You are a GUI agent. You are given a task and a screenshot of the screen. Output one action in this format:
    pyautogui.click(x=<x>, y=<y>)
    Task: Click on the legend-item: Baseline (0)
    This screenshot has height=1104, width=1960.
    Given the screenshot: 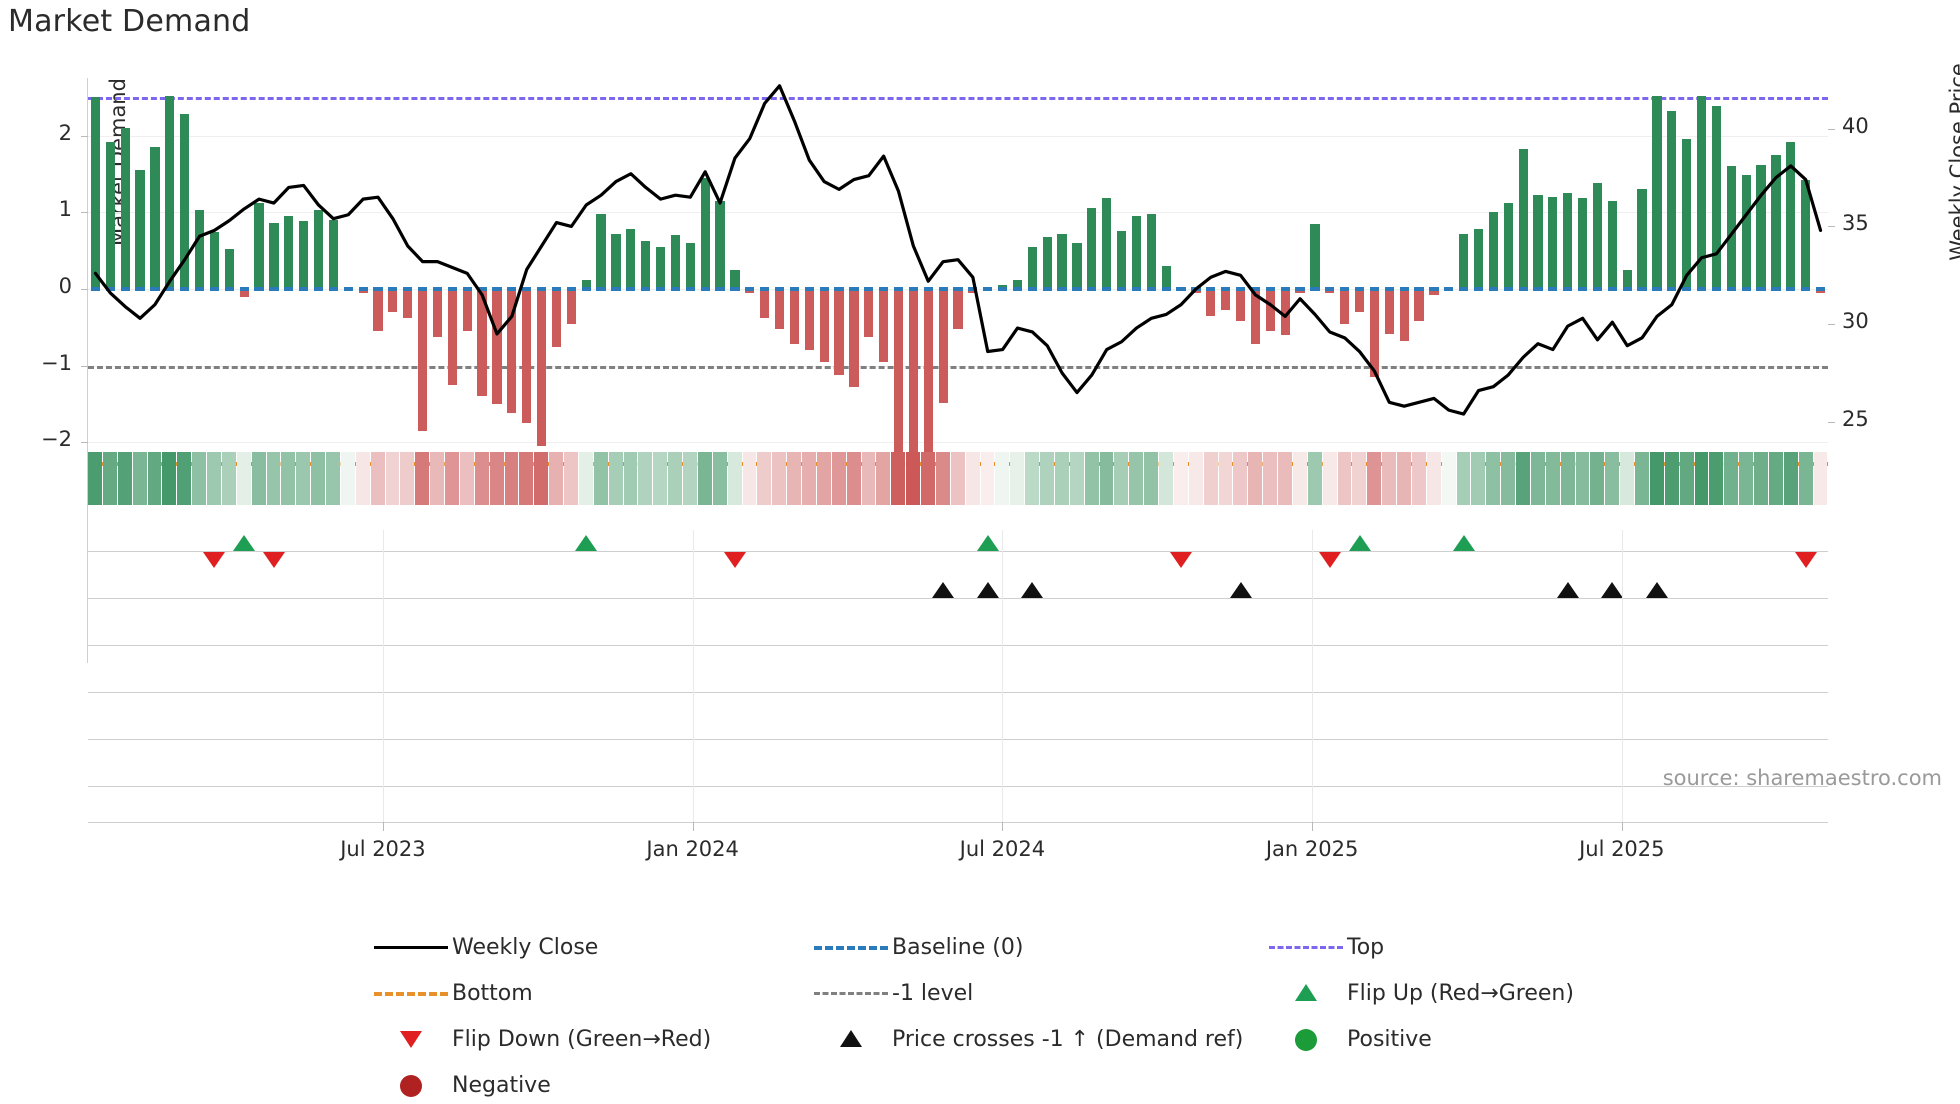 What is the action you would take?
    pyautogui.click(x=1037, y=947)
    